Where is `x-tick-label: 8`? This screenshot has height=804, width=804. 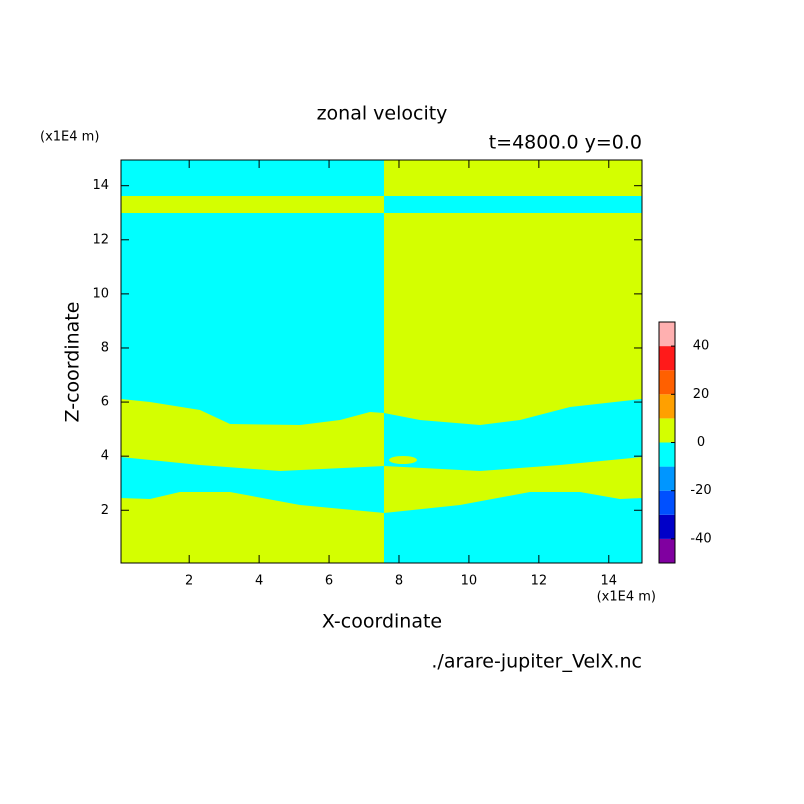
x-tick-label: 8 is located at coordinates (399, 581).